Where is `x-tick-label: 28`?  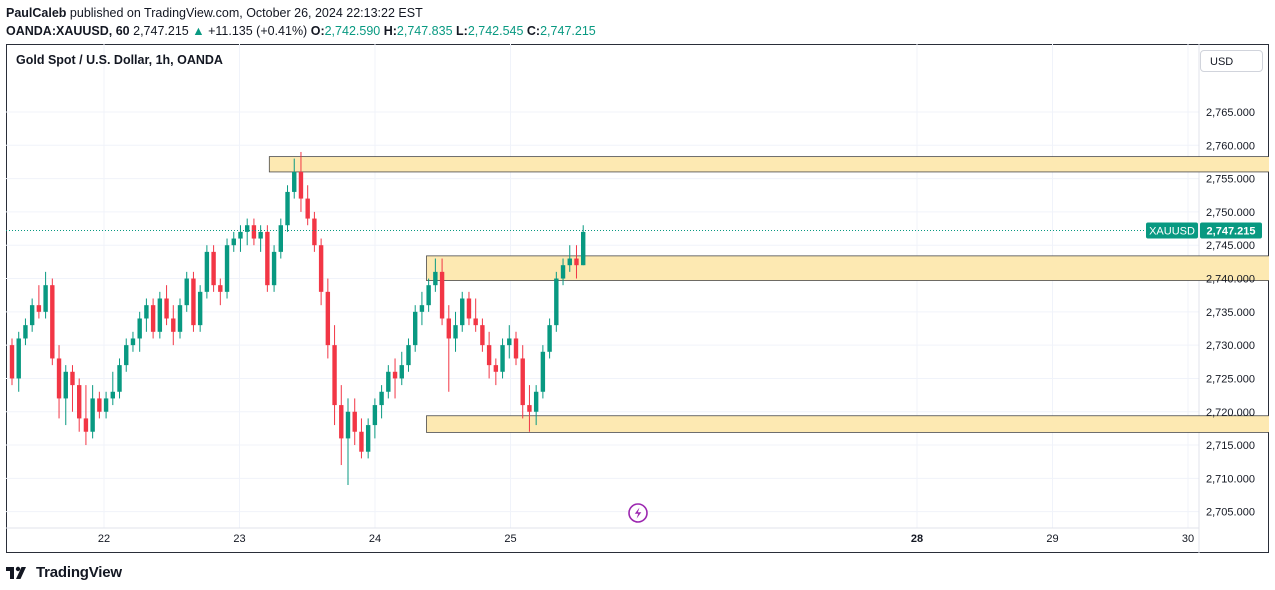 x-tick-label: 28 is located at coordinates (917, 539).